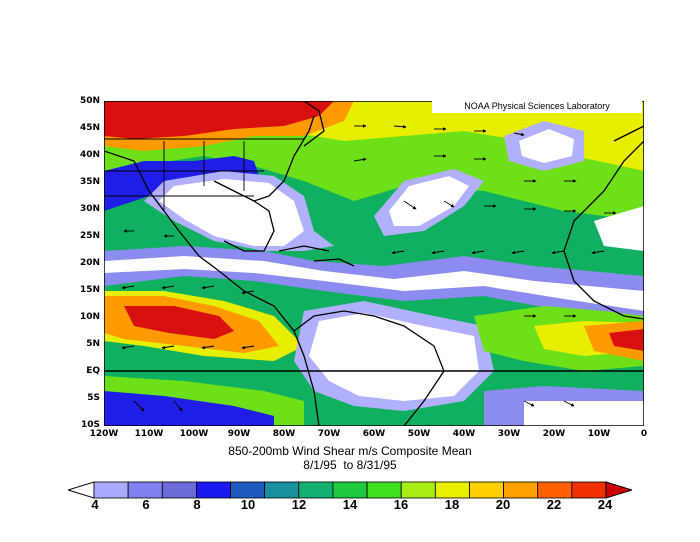 This screenshot has width=700, height=542. Describe the element at coordinates (89, 128) in the screenshot. I see `lat-label: 45N` at that location.